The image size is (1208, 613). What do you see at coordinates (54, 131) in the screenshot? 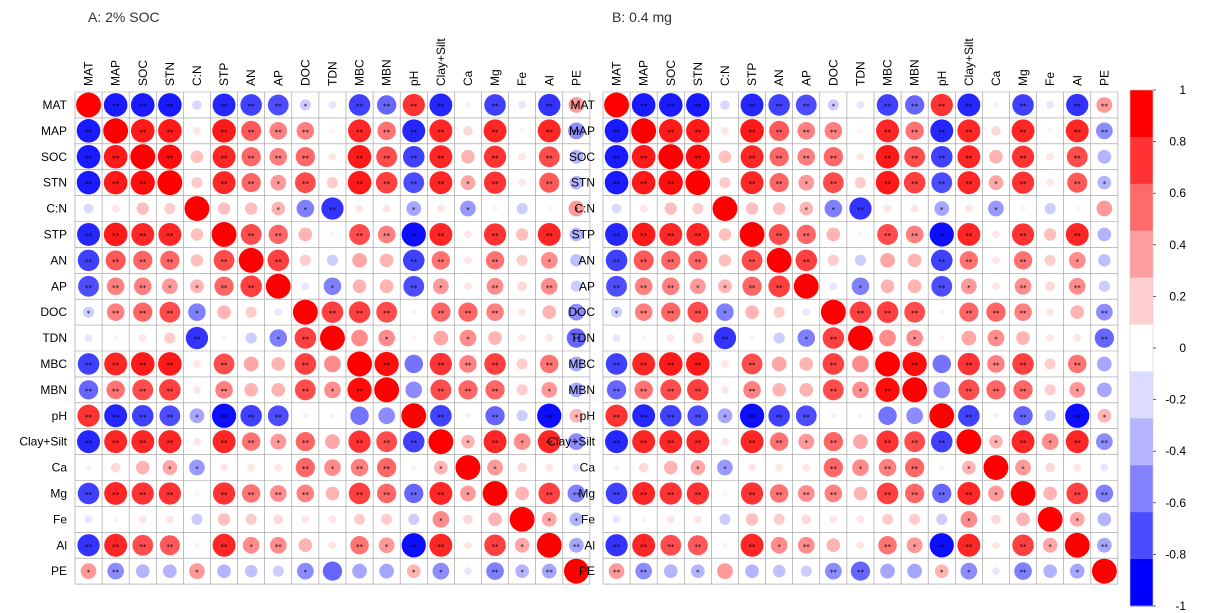
I see `row-label: MAP` at bounding box center [54, 131].